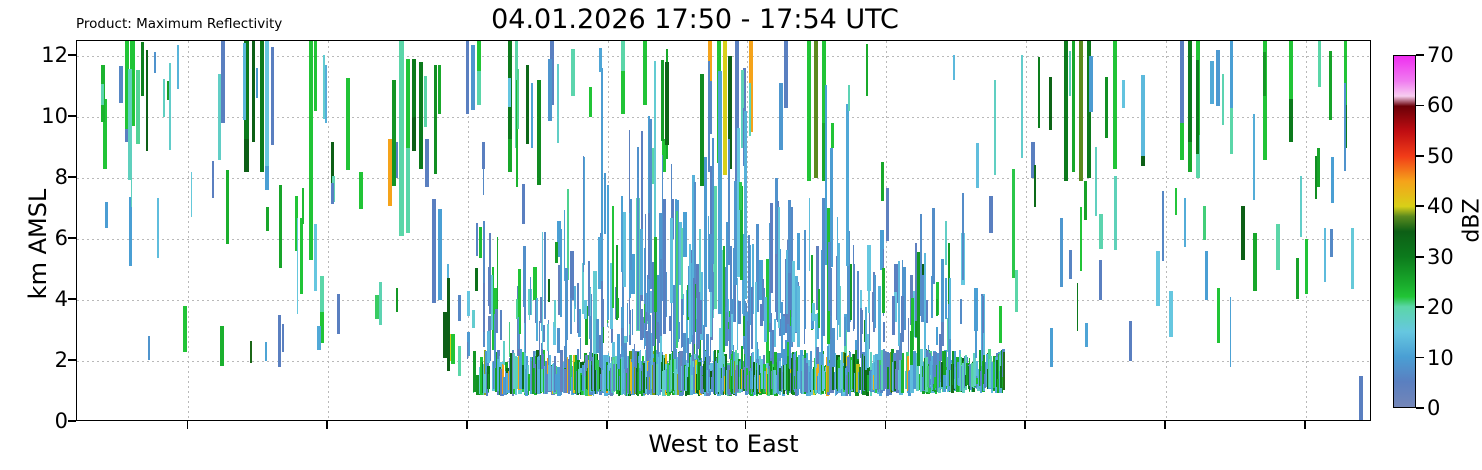 This screenshot has width=1482, height=470. I want to click on gridline-horizontal, so click(723, 179).